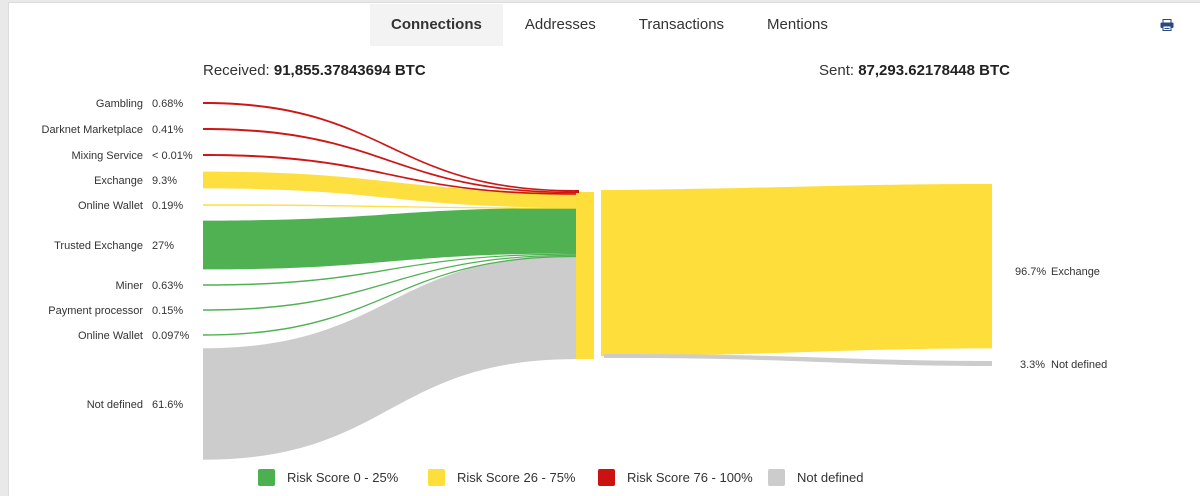 Image resolution: width=1200 pixels, height=496 pixels. Describe the element at coordinates (98, 246) in the screenshot. I see `source-label-trusted-exchange-5: Trusted Exchange` at that location.